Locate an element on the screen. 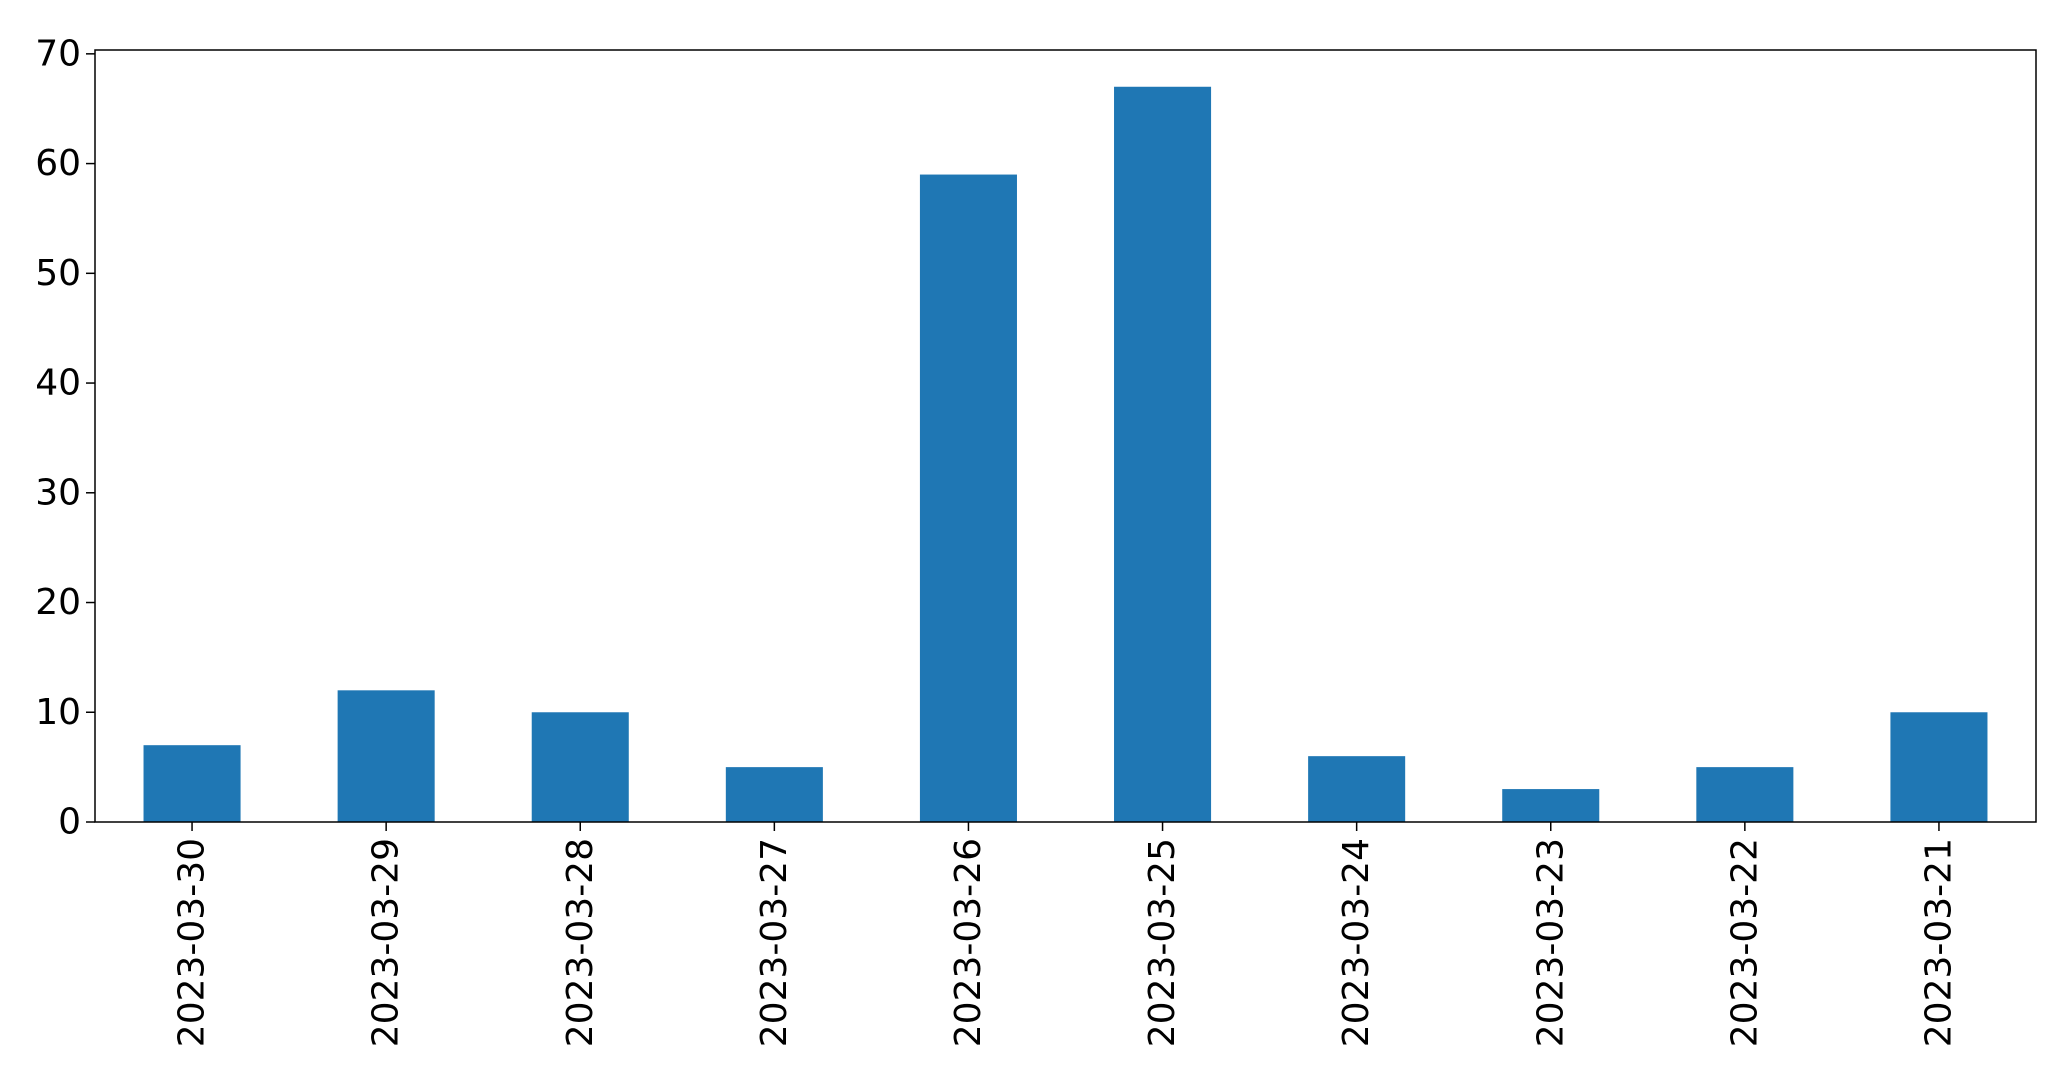 The width and height of the screenshot is (2071, 1071). x-tick-label: 2023-03-29 is located at coordinates (386, 942).